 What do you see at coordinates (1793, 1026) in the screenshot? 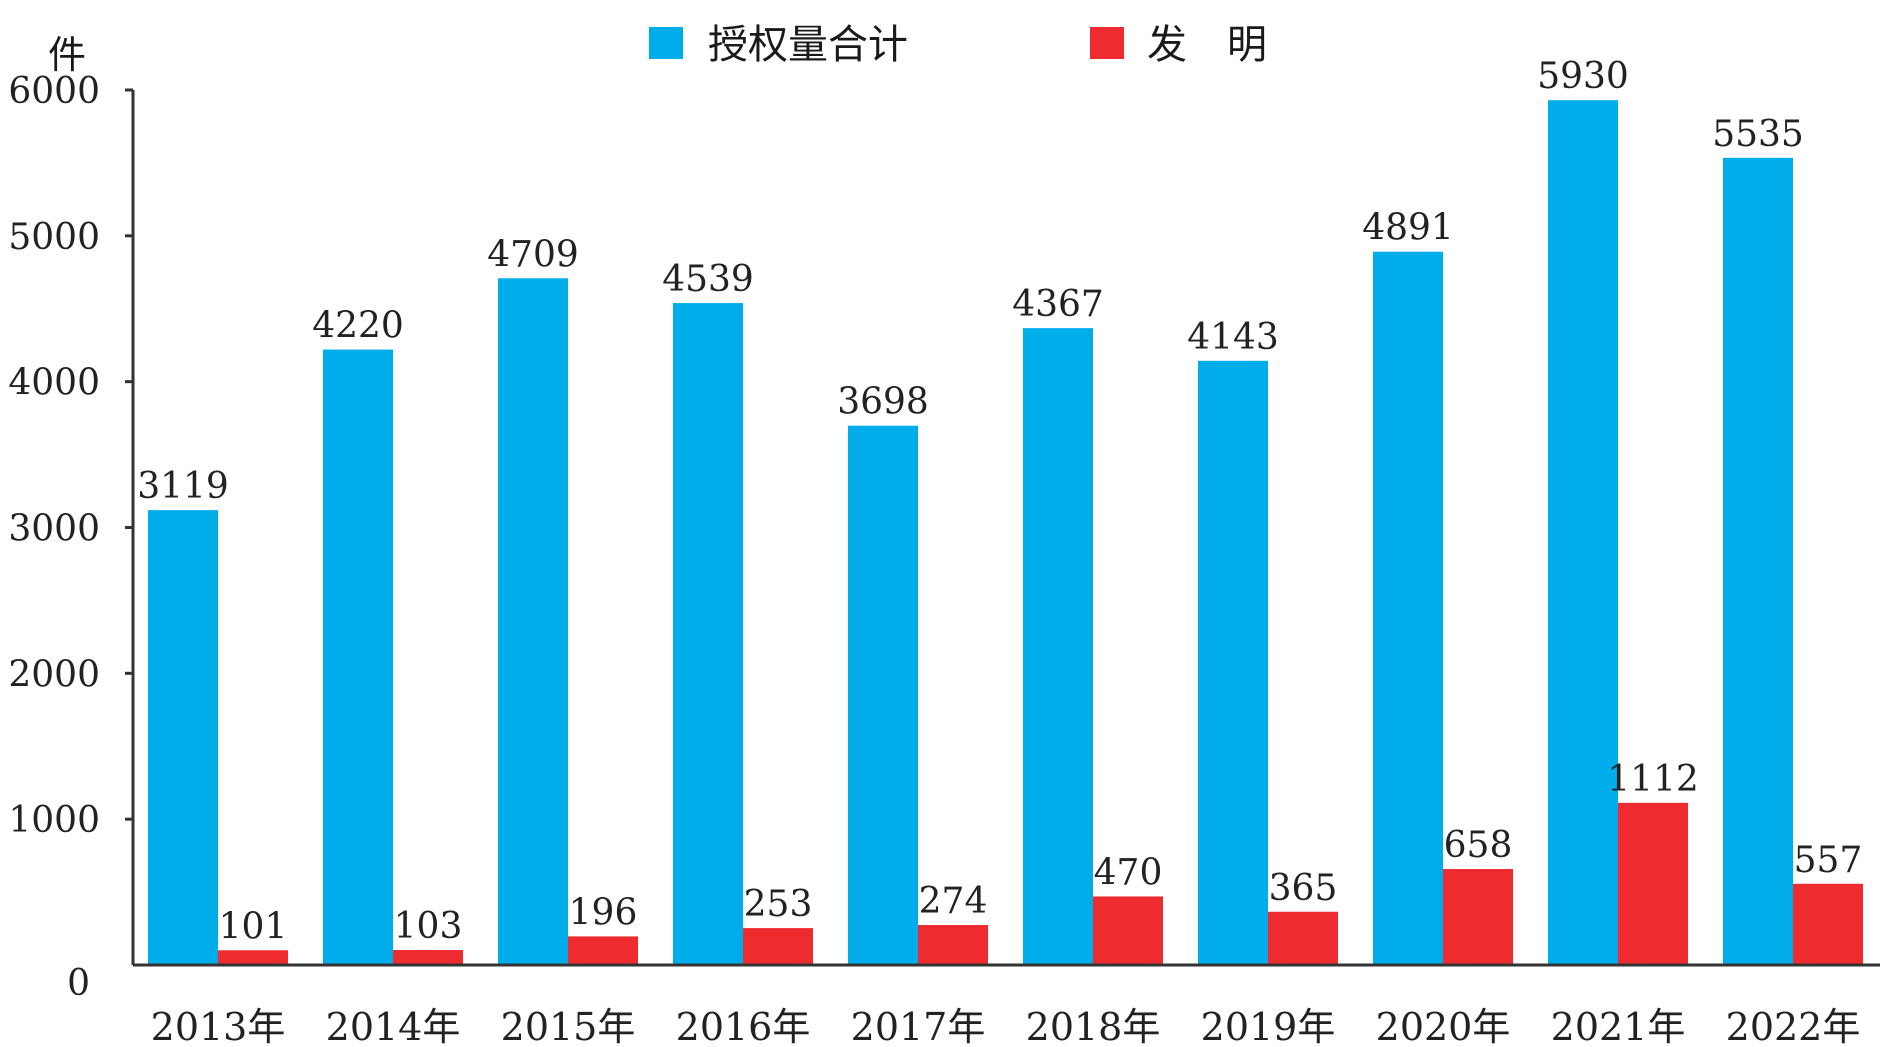
I see `x-tick-label: 2022年` at bounding box center [1793, 1026].